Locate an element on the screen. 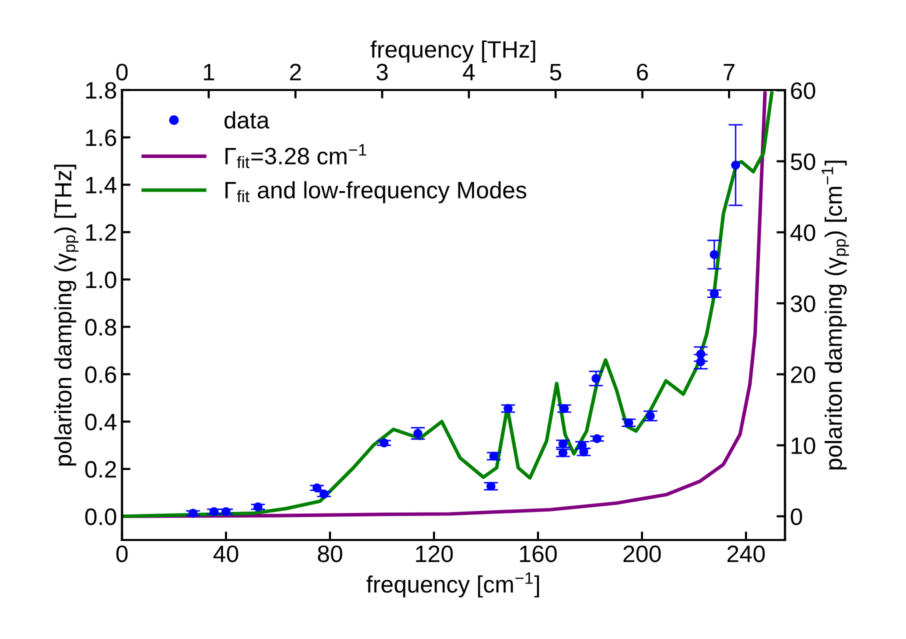  x-tick-label: 160 is located at coordinates (538, 553).